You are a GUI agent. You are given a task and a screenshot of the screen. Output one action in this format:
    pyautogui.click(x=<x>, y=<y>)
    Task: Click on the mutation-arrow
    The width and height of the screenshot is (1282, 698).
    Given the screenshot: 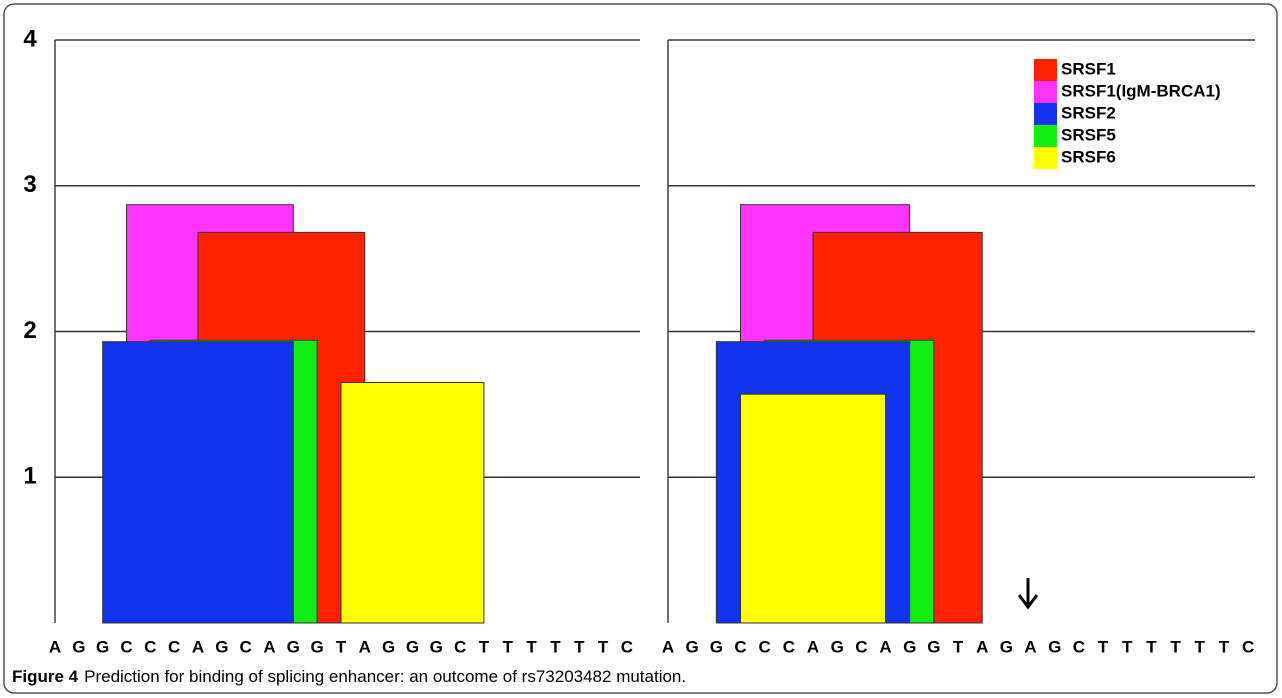 What is the action you would take?
    pyautogui.click(x=1028, y=594)
    